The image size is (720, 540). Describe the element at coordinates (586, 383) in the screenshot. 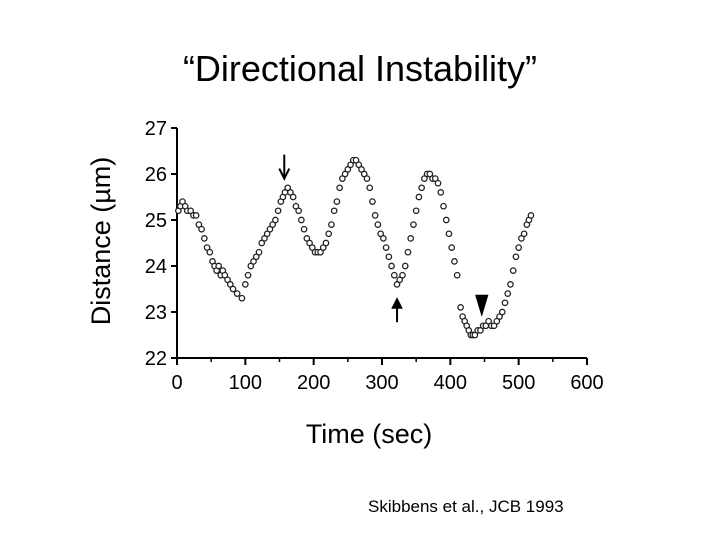

I see `x-tick-label: 600` at that location.